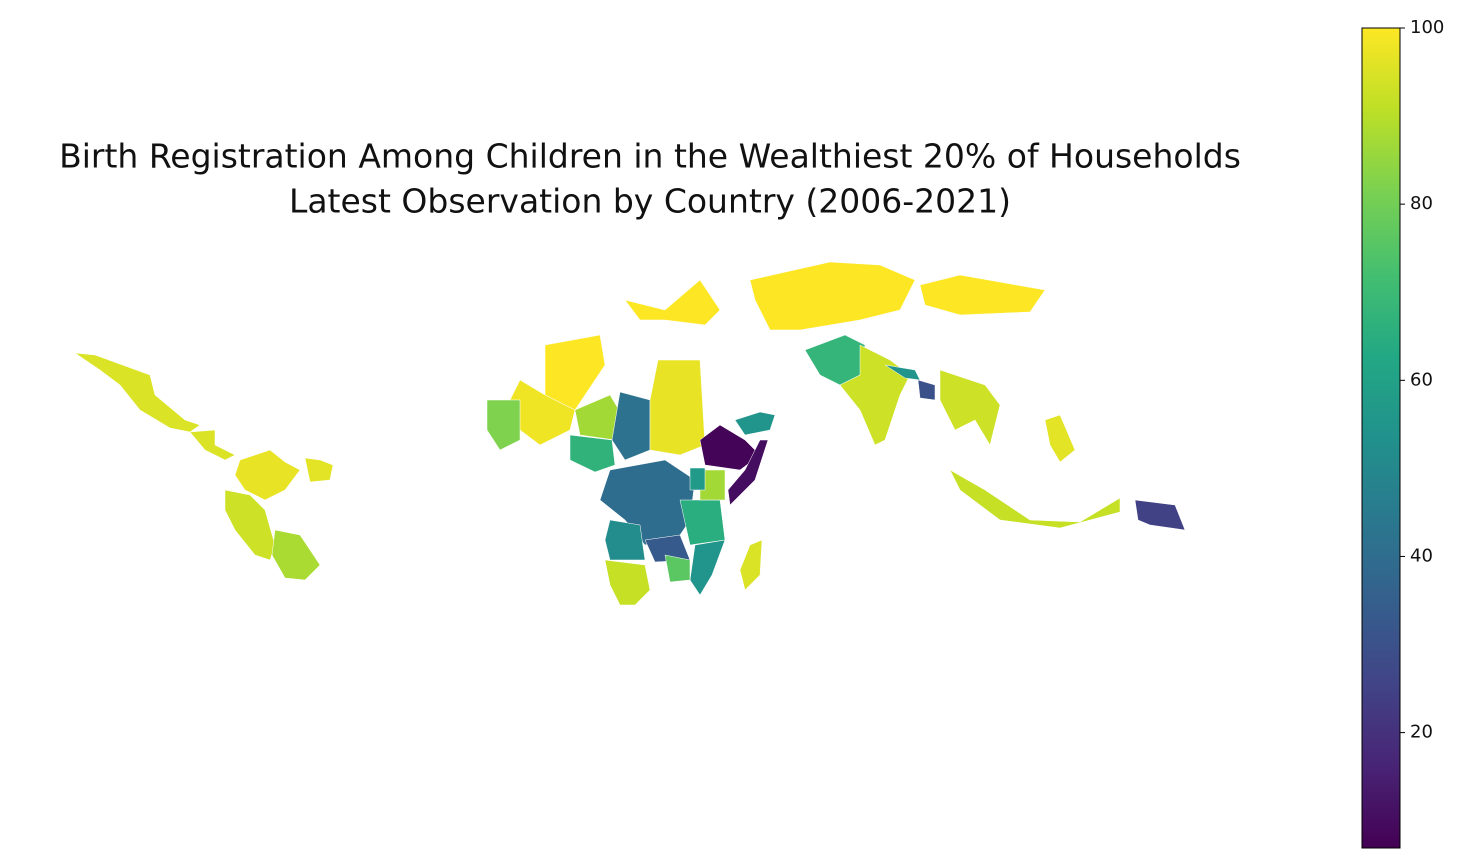  I want to click on colorbar-tick-label: 40, so click(1421, 555).